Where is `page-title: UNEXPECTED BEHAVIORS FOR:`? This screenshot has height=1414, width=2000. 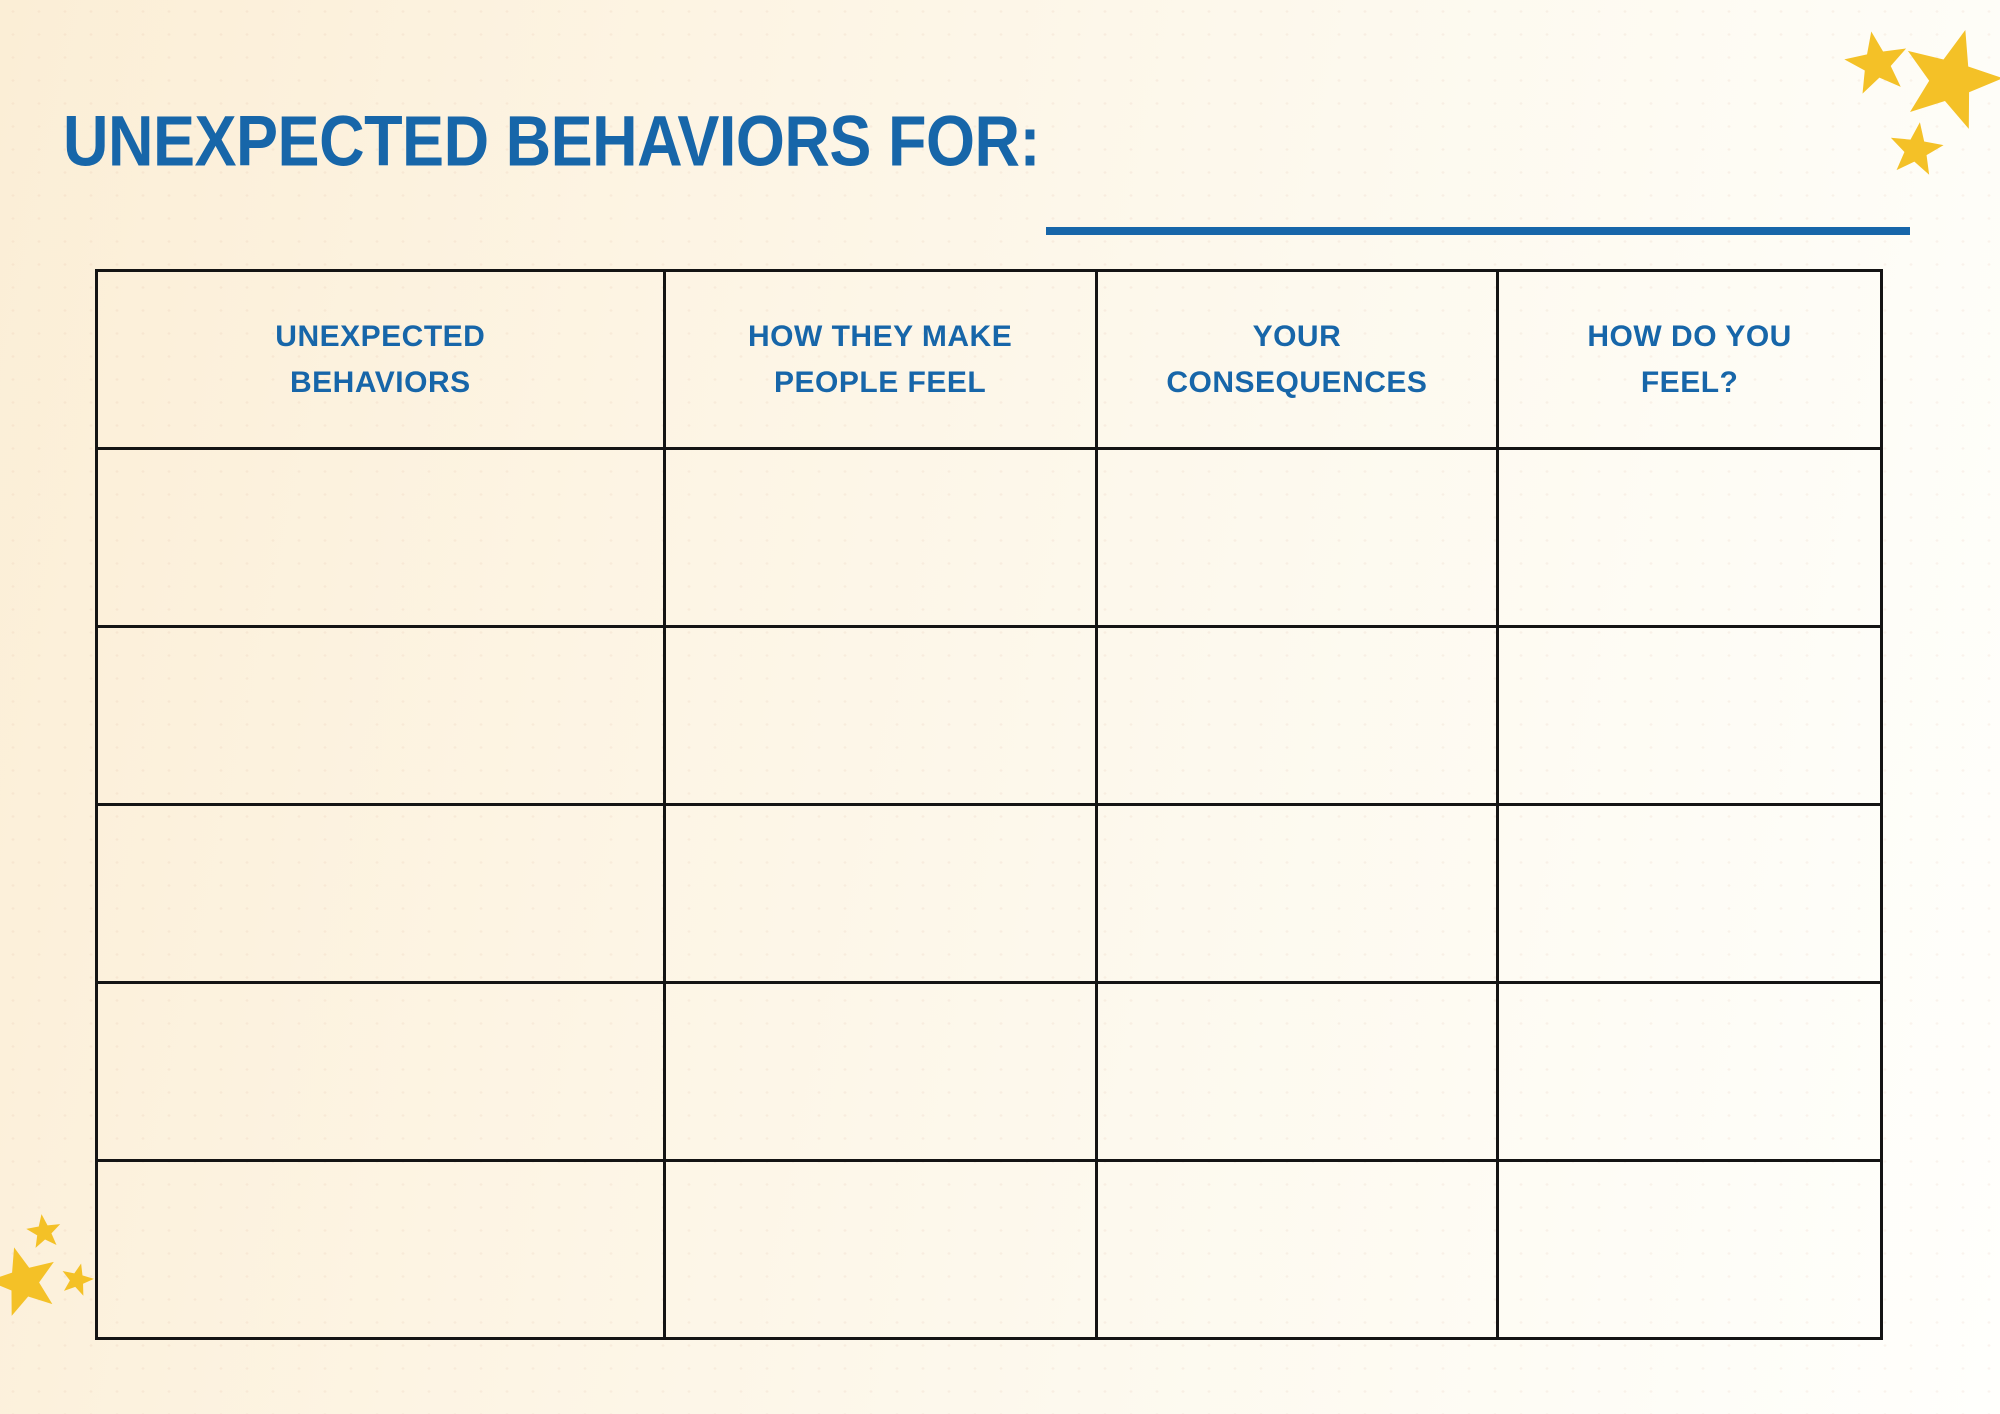
page-title: UNEXPECTED BEHAVIORS FOR: is located at coordinates (551, 141).